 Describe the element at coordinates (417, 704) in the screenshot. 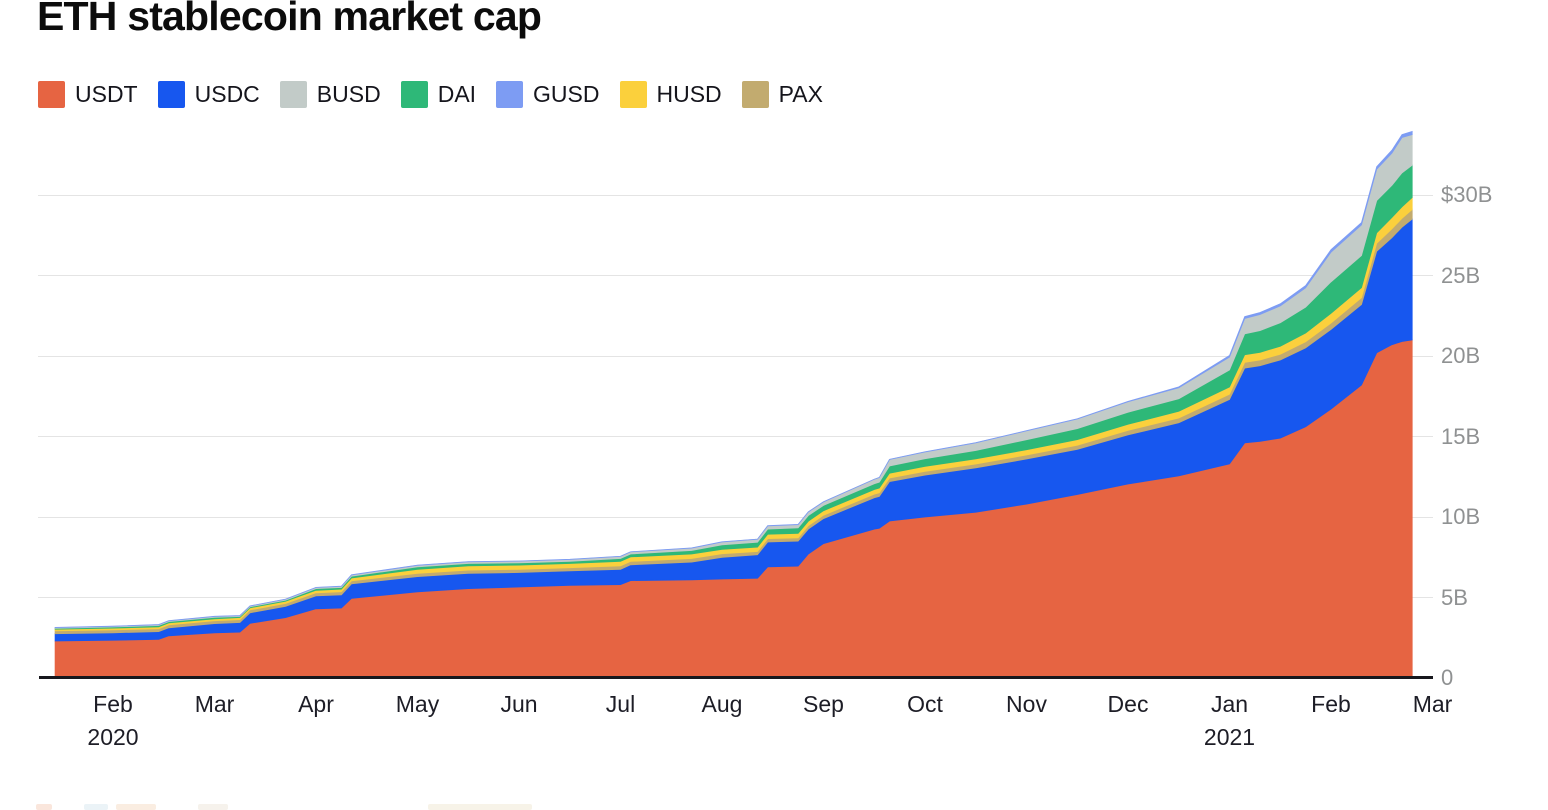

I see `x-axis-label: May` at that location.